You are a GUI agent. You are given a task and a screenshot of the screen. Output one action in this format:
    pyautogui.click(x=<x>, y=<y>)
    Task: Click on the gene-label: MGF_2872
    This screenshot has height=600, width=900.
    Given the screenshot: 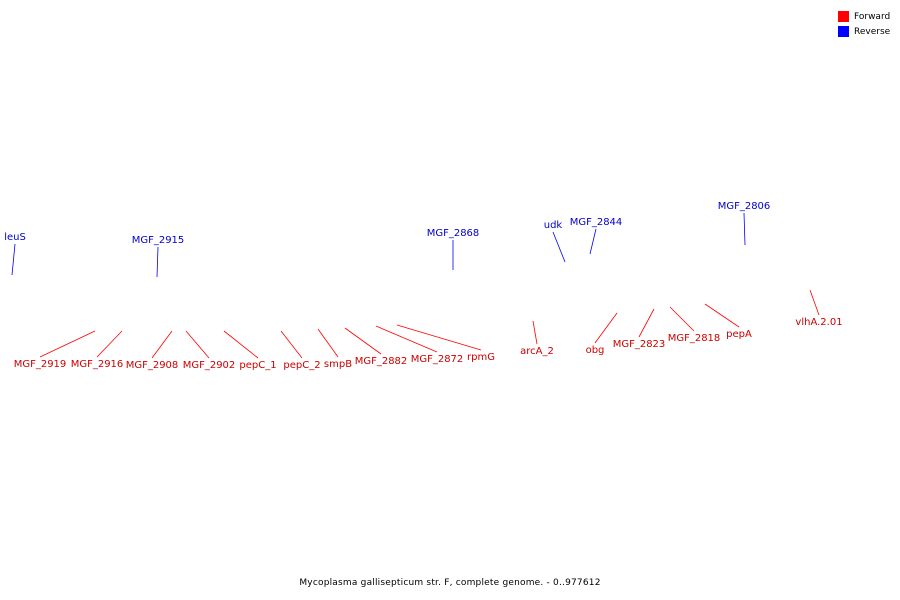 What is the action you would take?
    pyautogui.click(x=437, y=359)
    